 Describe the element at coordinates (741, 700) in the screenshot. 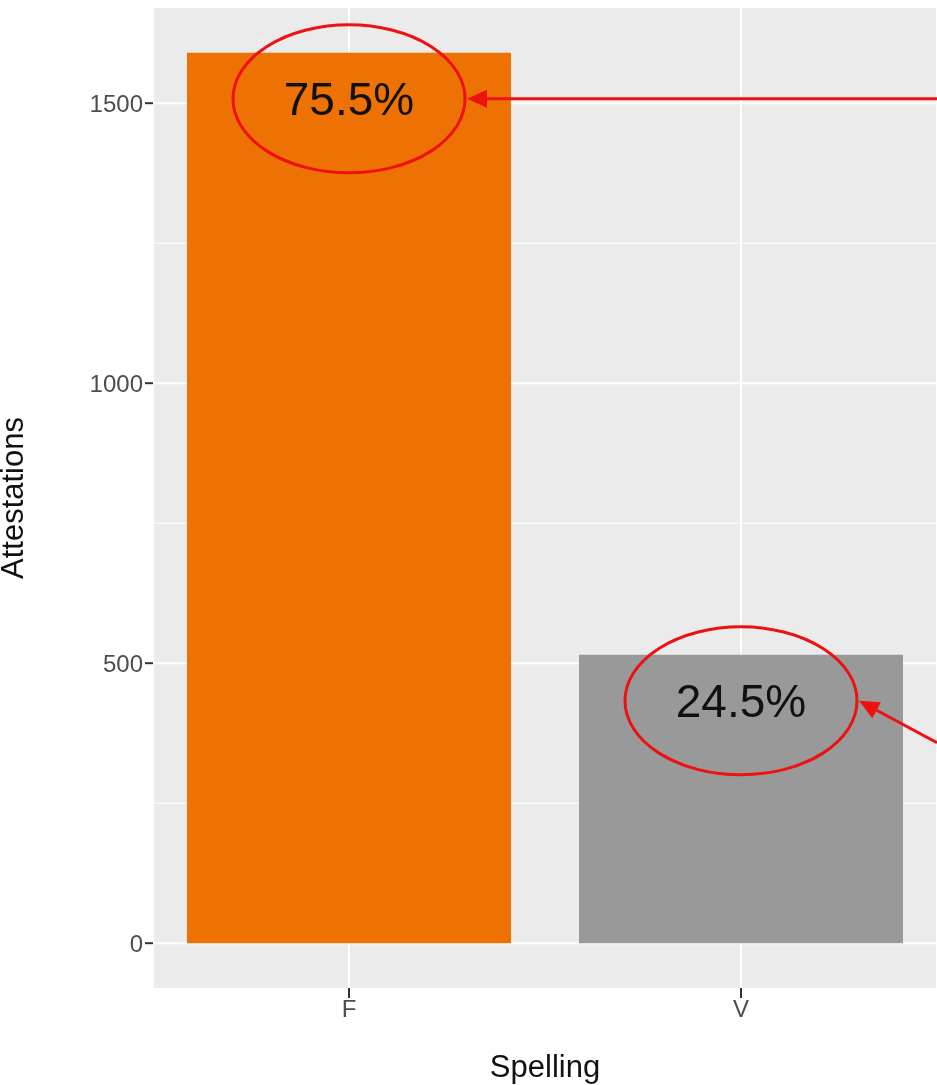

I see `annotation: 24.5%` at that location.